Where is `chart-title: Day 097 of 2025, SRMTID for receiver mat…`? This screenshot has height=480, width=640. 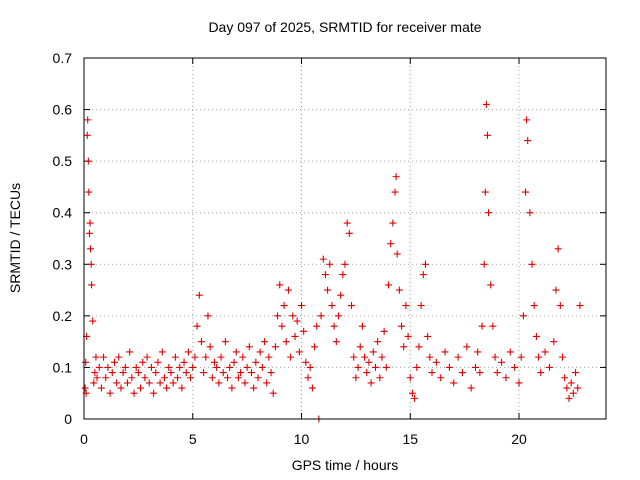 chart-title: Day 097 of 2025, SRMTID for receiver mat… is located at coordinates (344, 27).